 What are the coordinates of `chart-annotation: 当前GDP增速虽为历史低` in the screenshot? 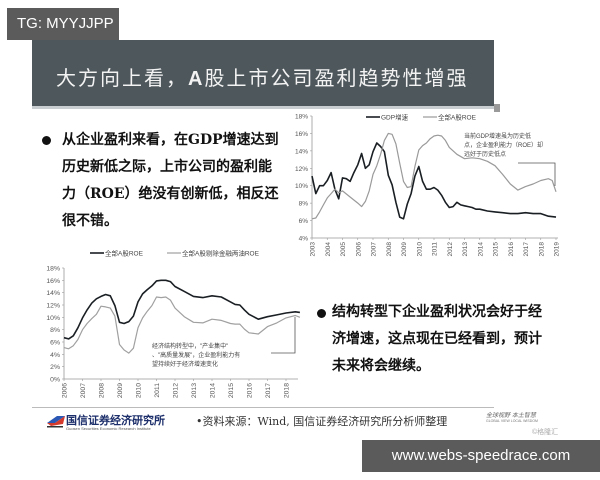 It's located at (497, 136).